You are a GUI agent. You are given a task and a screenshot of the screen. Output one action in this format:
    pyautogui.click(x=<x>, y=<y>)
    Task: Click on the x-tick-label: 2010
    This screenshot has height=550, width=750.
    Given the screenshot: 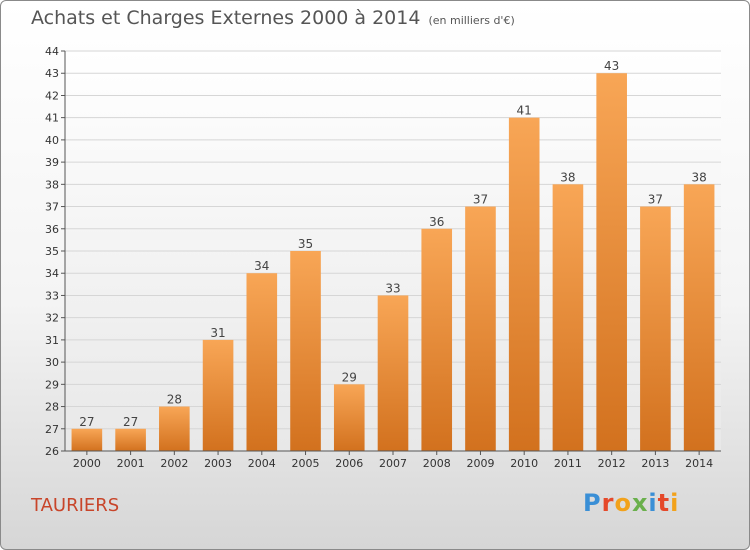 What is the action you would take?
    pyautogui.click(x=524, y=463)
    